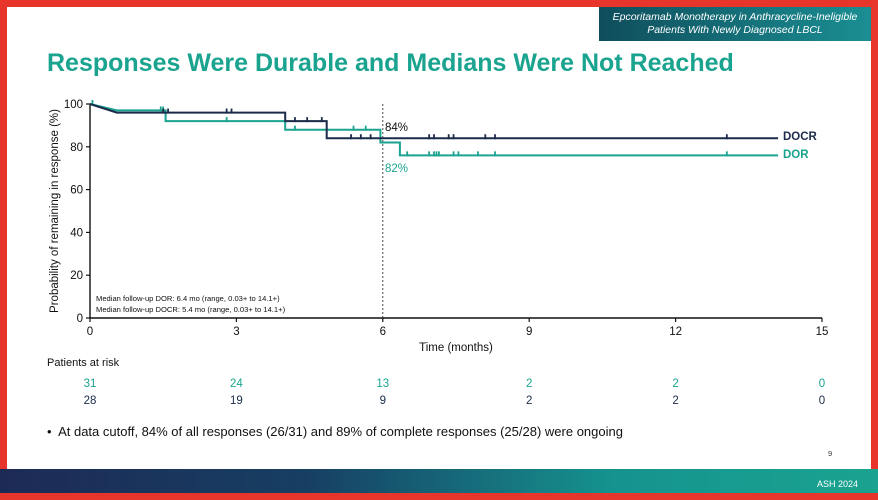  Describe the element at coordinates (675, 384) in the screenshot. I see `at-risk-dor-12: 2` at that location.